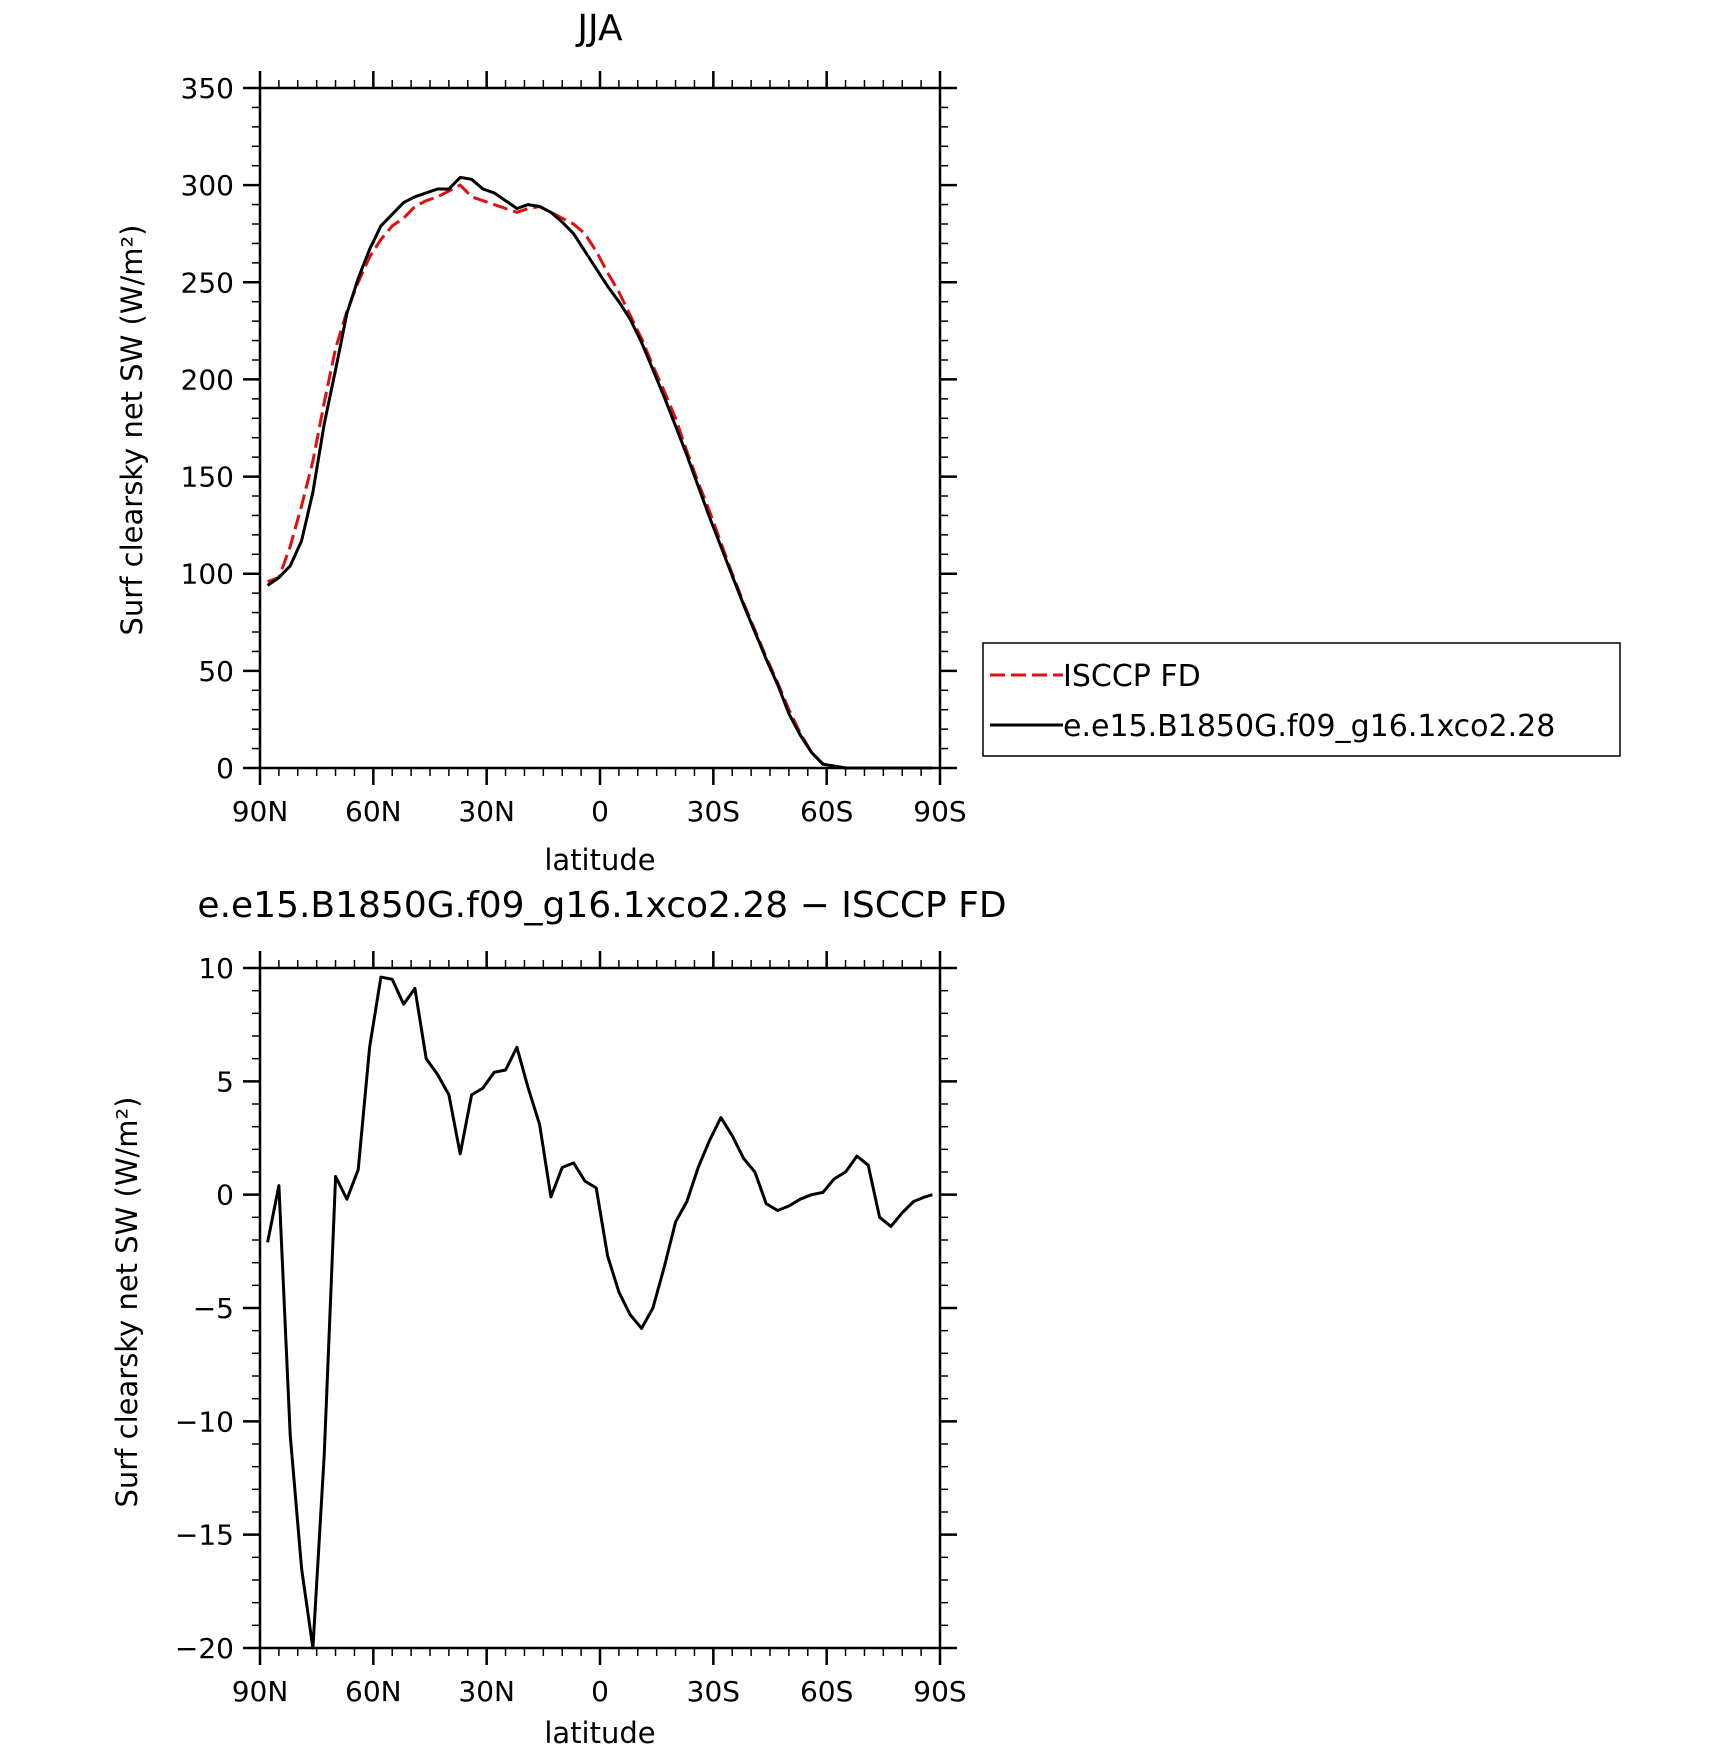  I want to click on y-tick-label: 10, so click(216, 968).